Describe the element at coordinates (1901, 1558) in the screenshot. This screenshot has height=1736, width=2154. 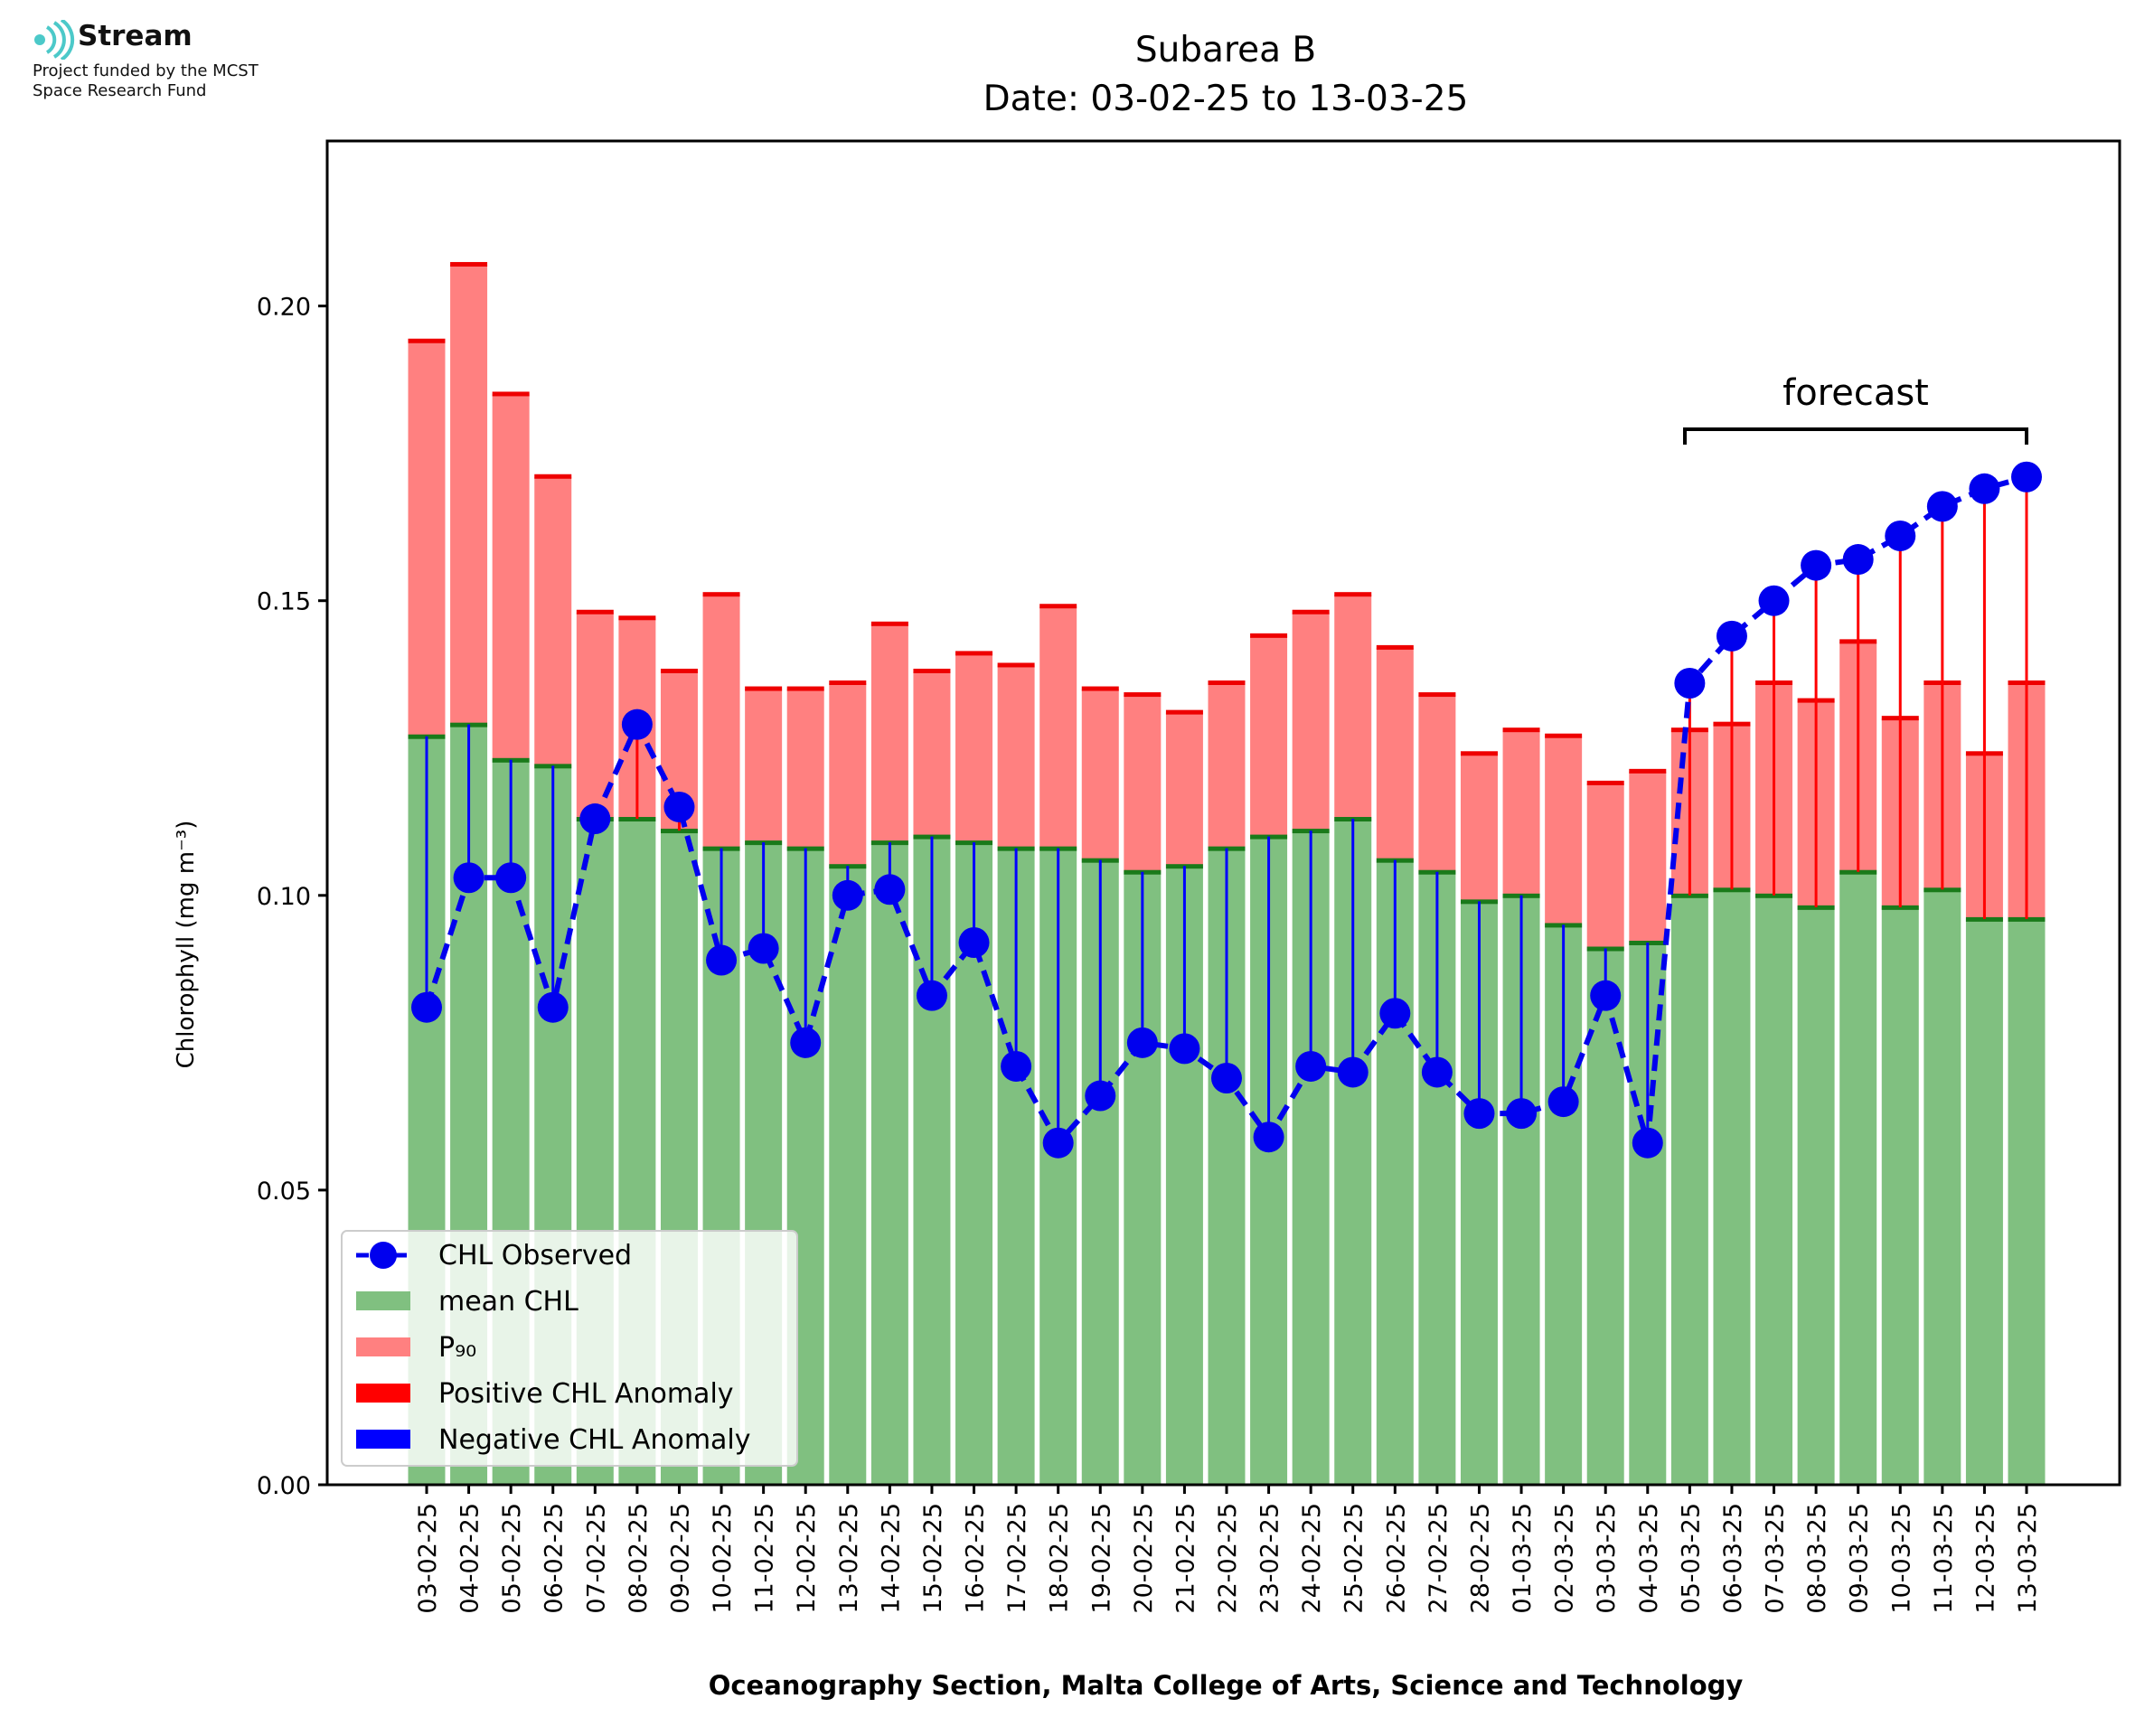
I see `x-tick-label: 10-03-25` at that location.